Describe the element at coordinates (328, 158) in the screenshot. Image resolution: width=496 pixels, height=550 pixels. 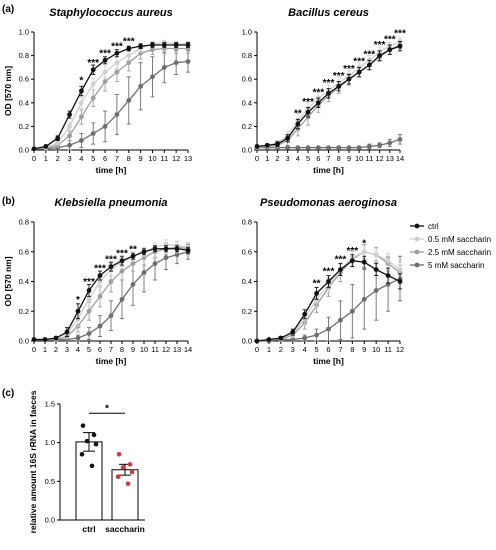
I see `chart1-xtick-label: 7` at that location.